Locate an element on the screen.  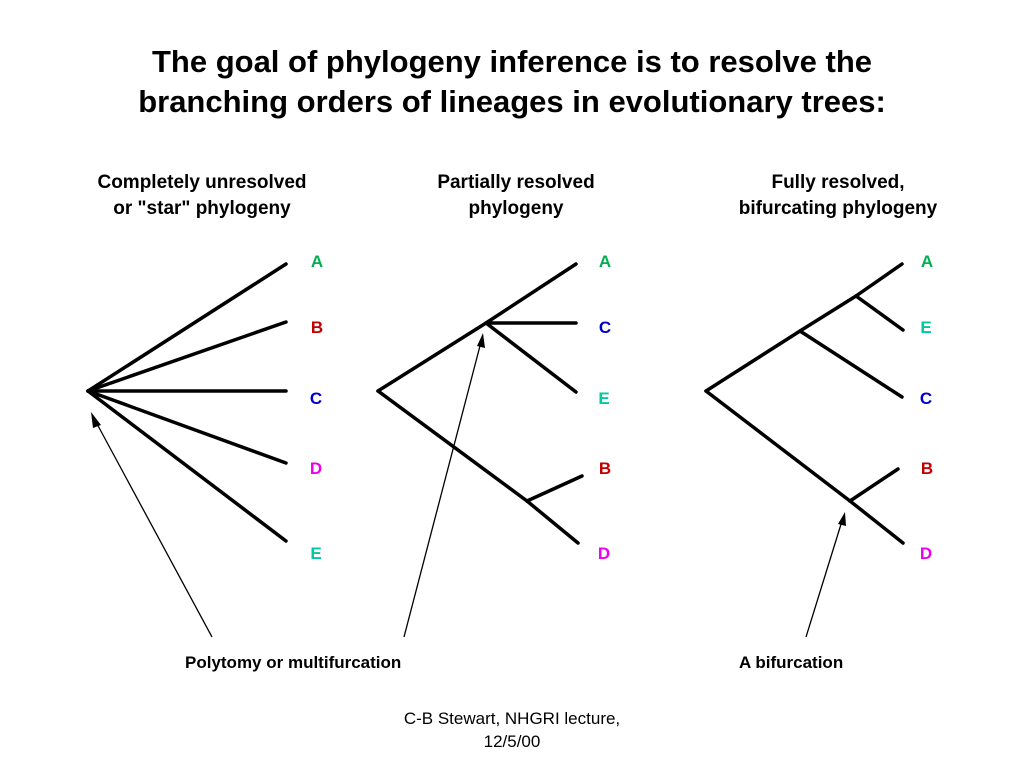
partial-leaf-label: E is located at coordinates (603, 398).